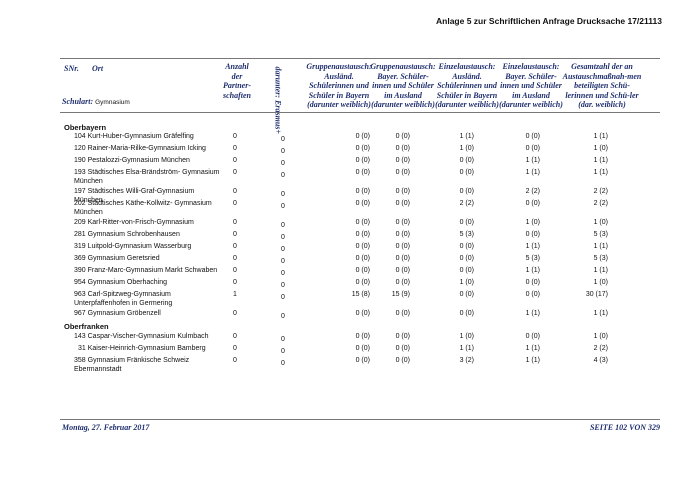  What do you see at coordinates (112, 102) in the screenshot?
I see `header-schulart-value: Gymnasium` at bounding box center [112, 102].